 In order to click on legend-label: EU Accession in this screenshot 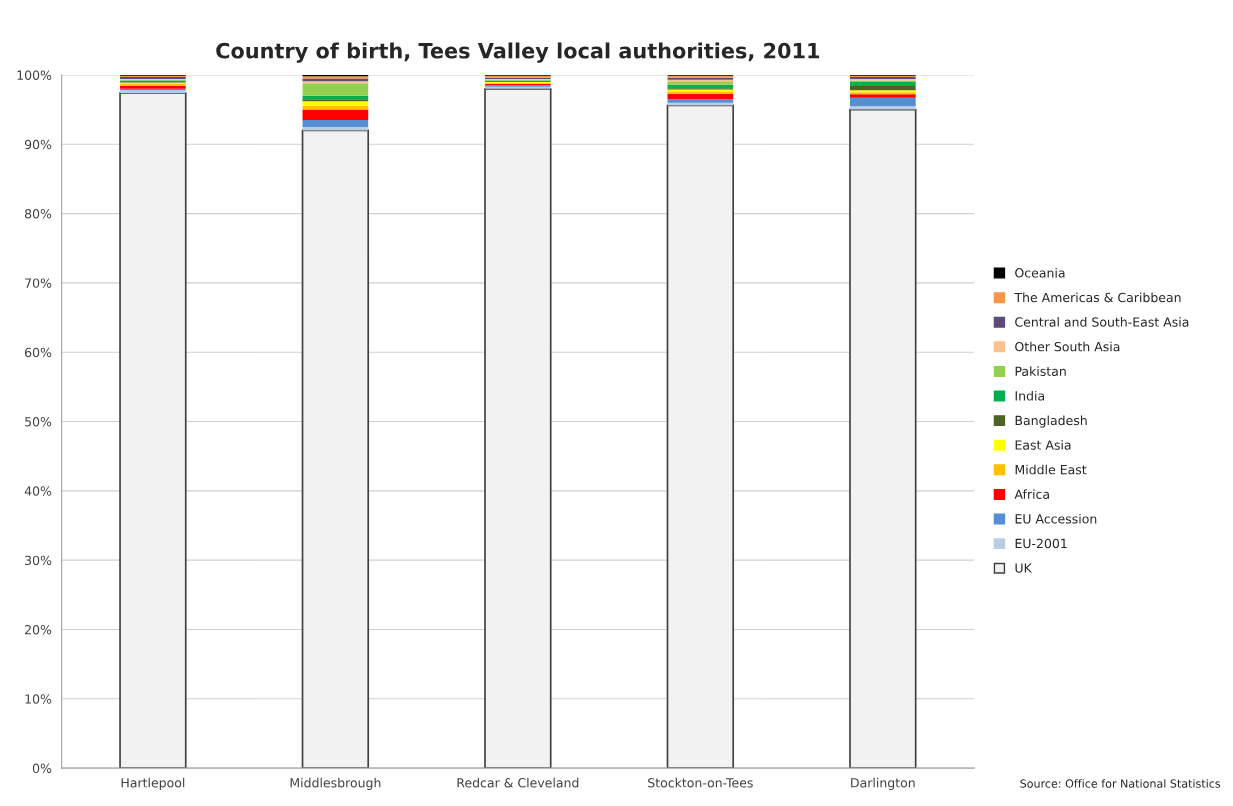, I will do `click(1056, 518)`.